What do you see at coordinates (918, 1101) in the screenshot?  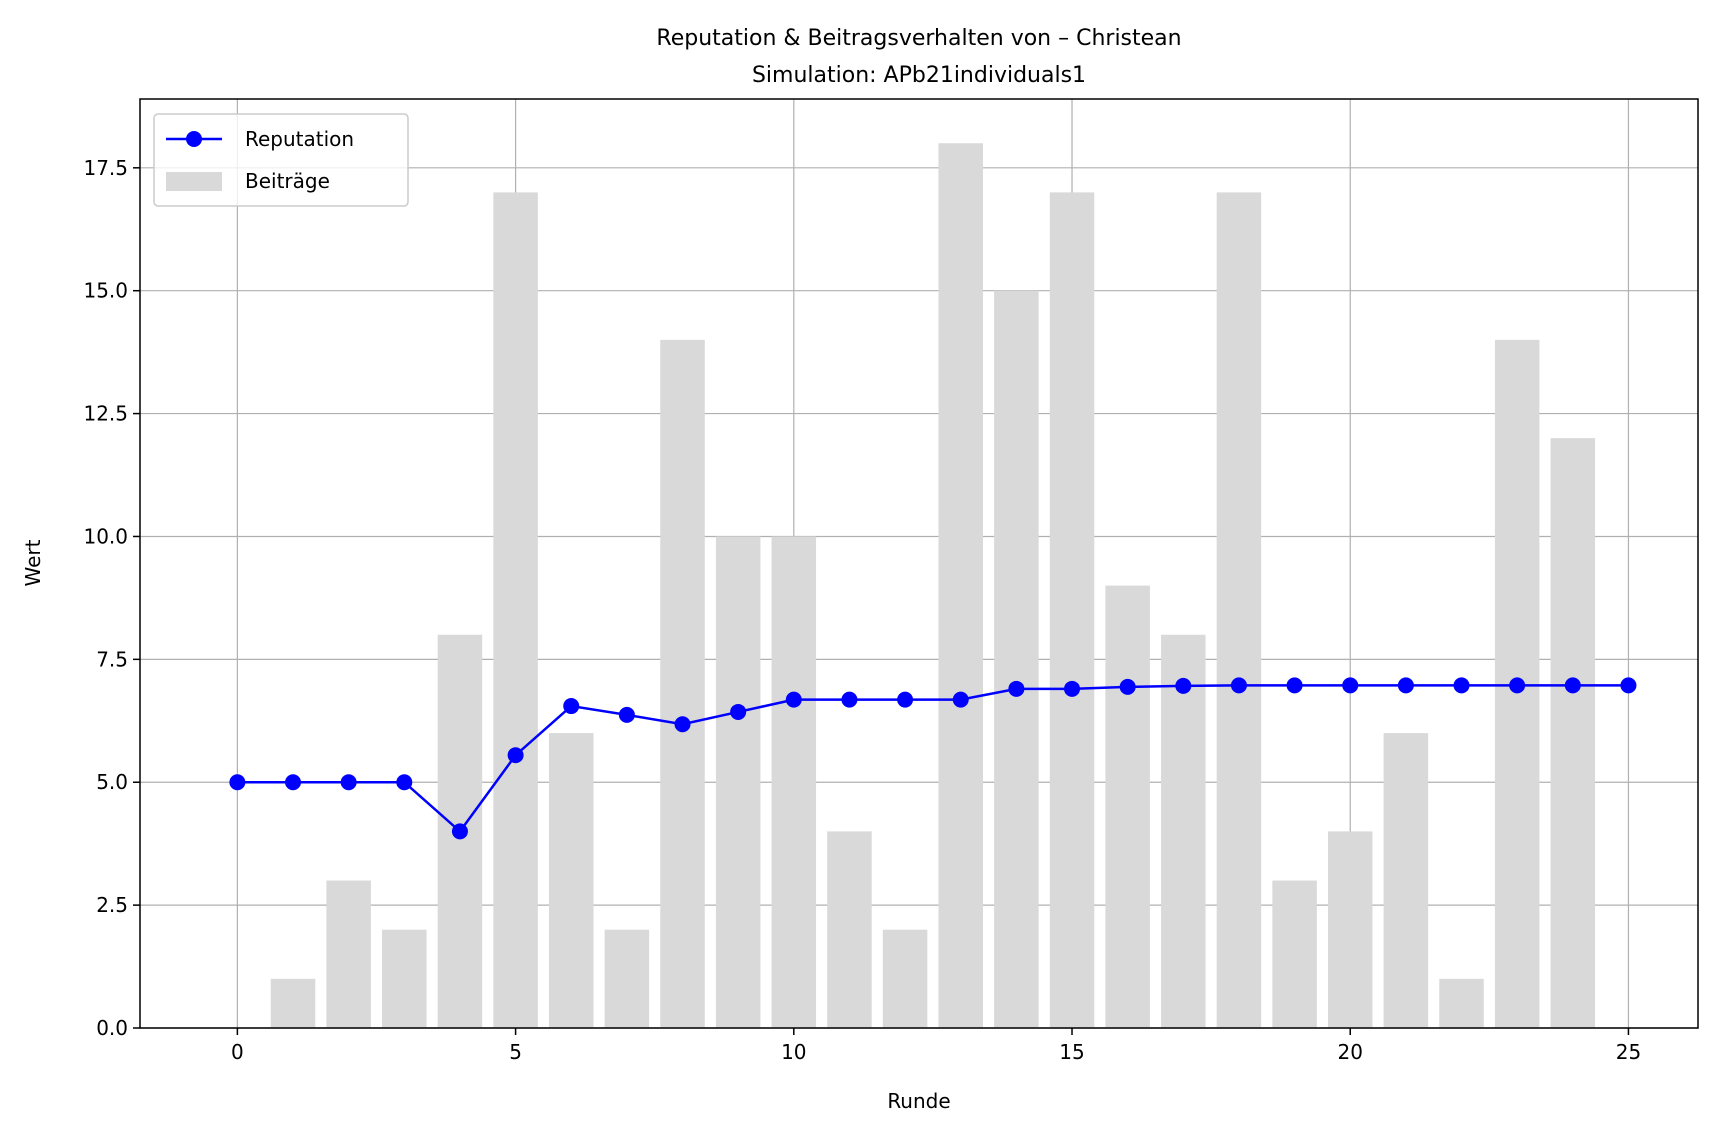 I see `x-axis-label: Runde` at bounding box center [918, 1101].